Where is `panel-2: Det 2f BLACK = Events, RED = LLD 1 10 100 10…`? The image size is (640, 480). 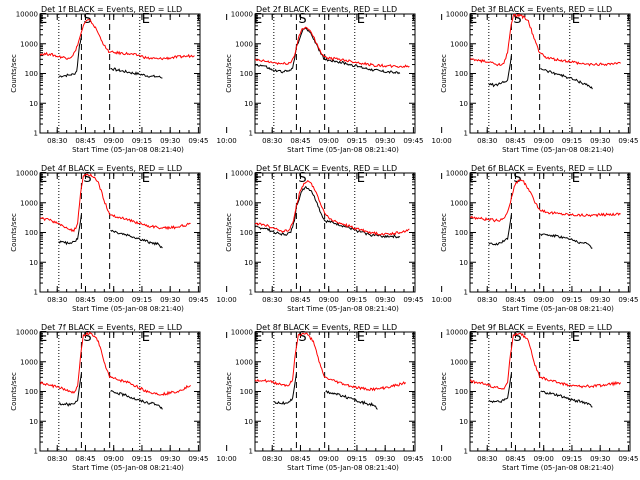
panel-2: Det 2f BLACK = Events, RED = LLD 1 10 100 10… is located at coordinates (338, 79).